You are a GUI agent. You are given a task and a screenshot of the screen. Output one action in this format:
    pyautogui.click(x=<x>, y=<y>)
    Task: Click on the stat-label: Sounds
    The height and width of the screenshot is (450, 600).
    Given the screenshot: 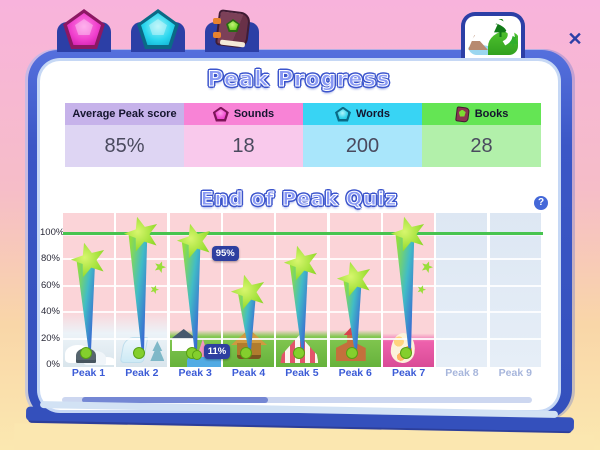 What is the action you would take?
    pyautogui.click(x=254, y=114)
    